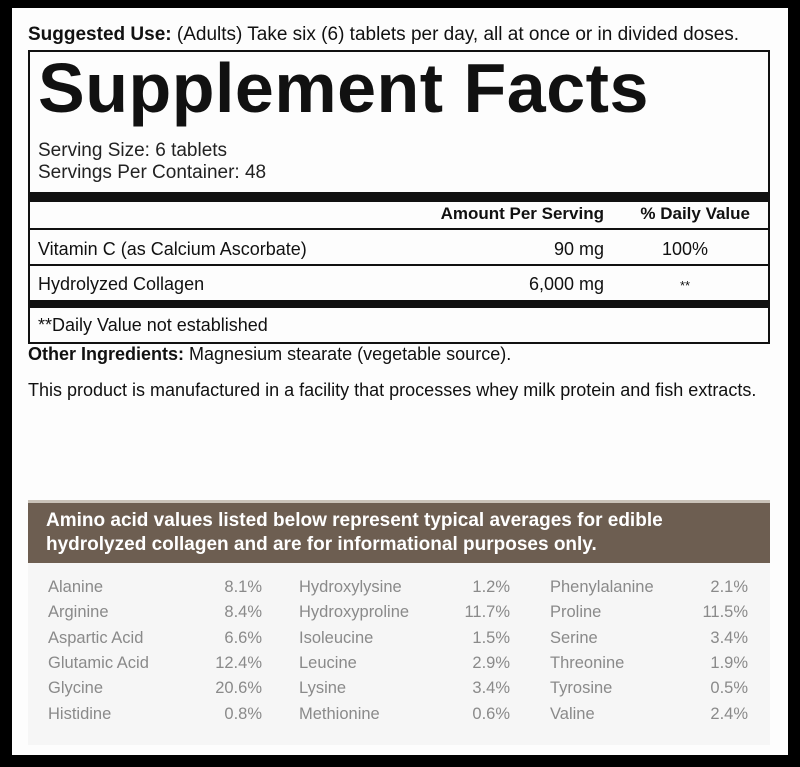  What do you see at coordinates (685, 249) in the screenshot?
I see `daily-value: 100%` at bounding box center [685, 249].